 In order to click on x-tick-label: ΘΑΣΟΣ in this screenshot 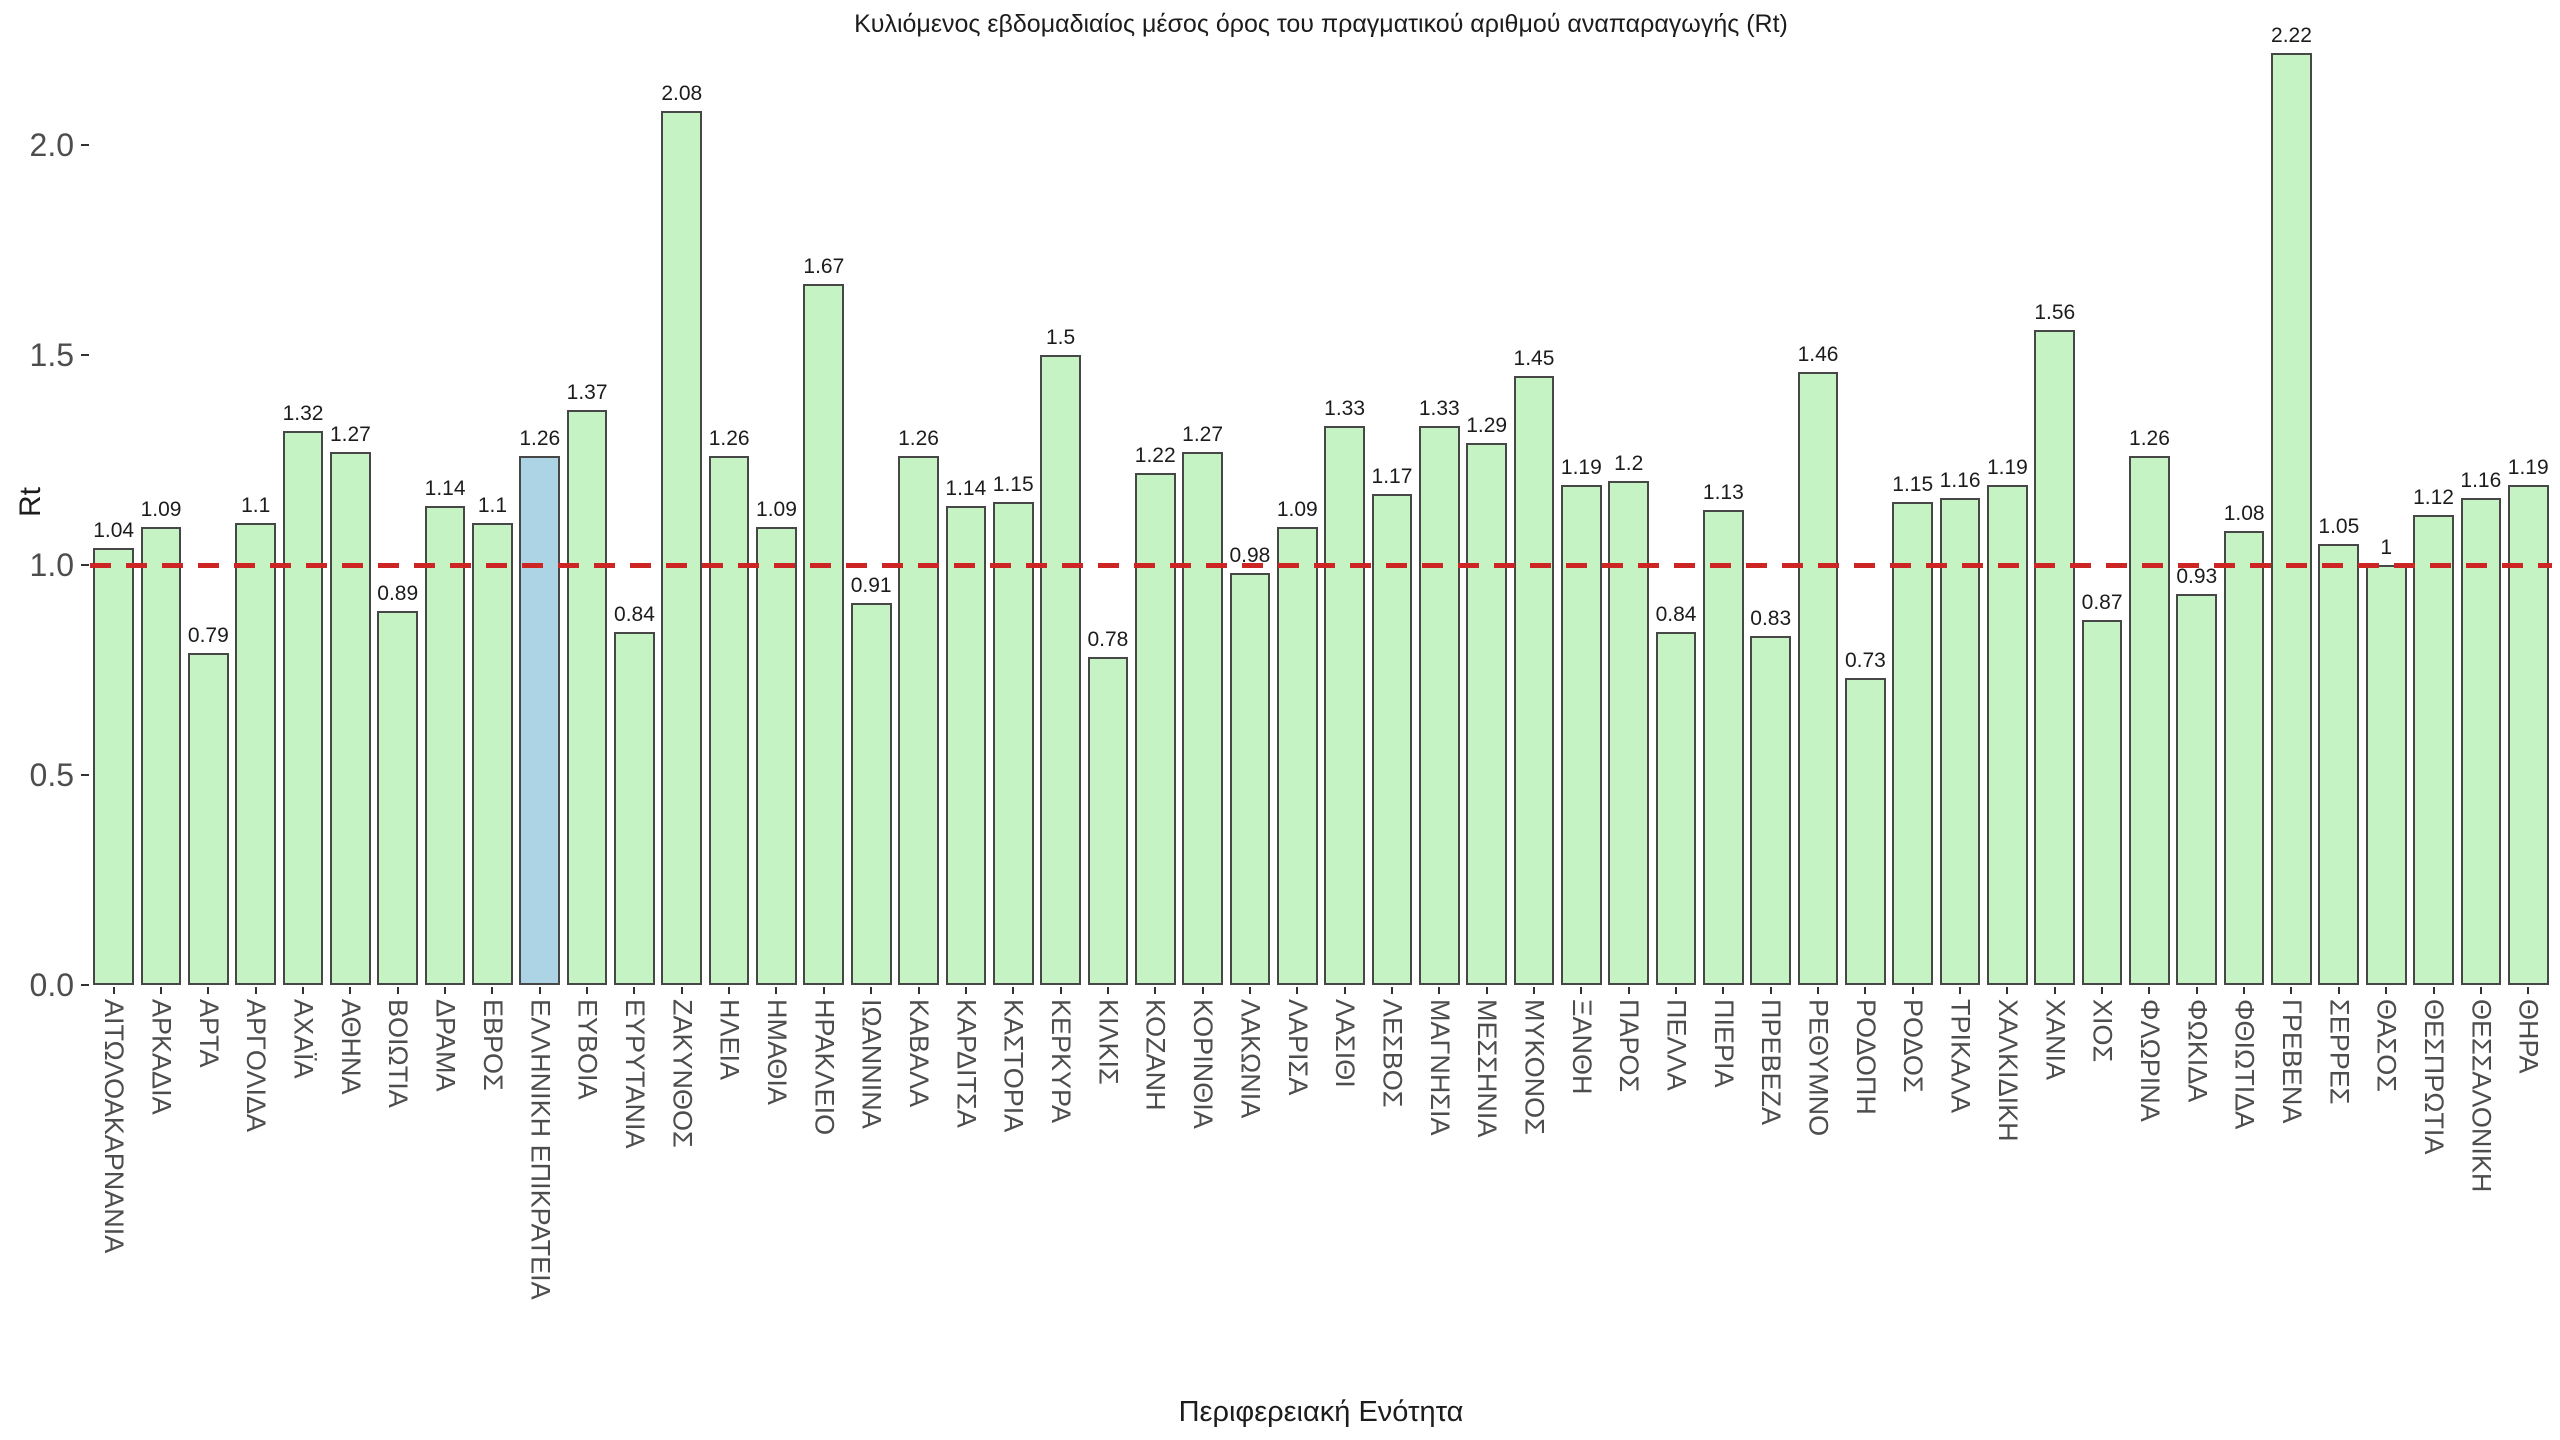, I will do `click(2386, 1045)`.